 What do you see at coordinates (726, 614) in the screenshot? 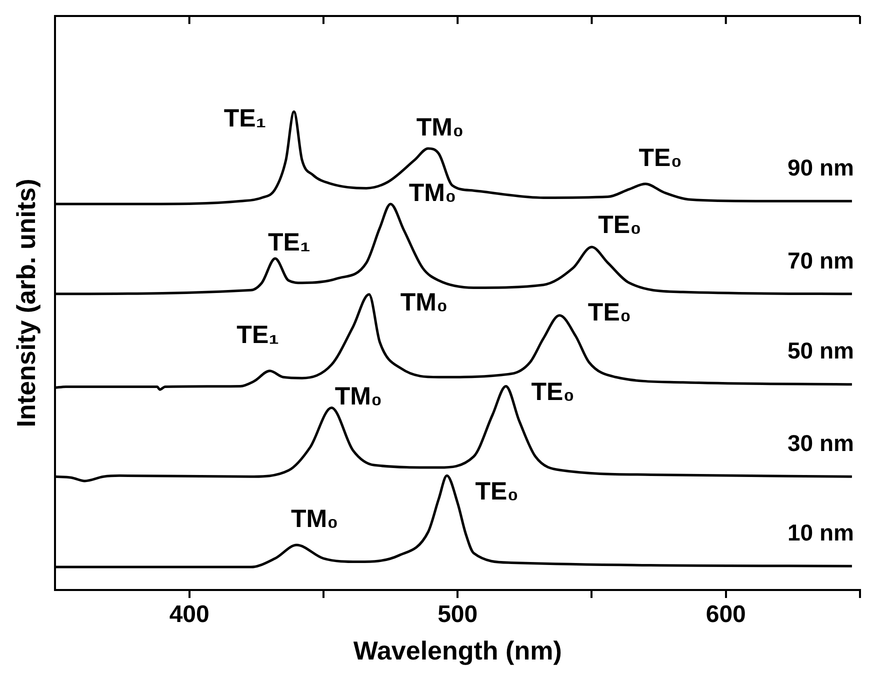
I see `x-tick-label: 600` at bounding box center [726, 614].